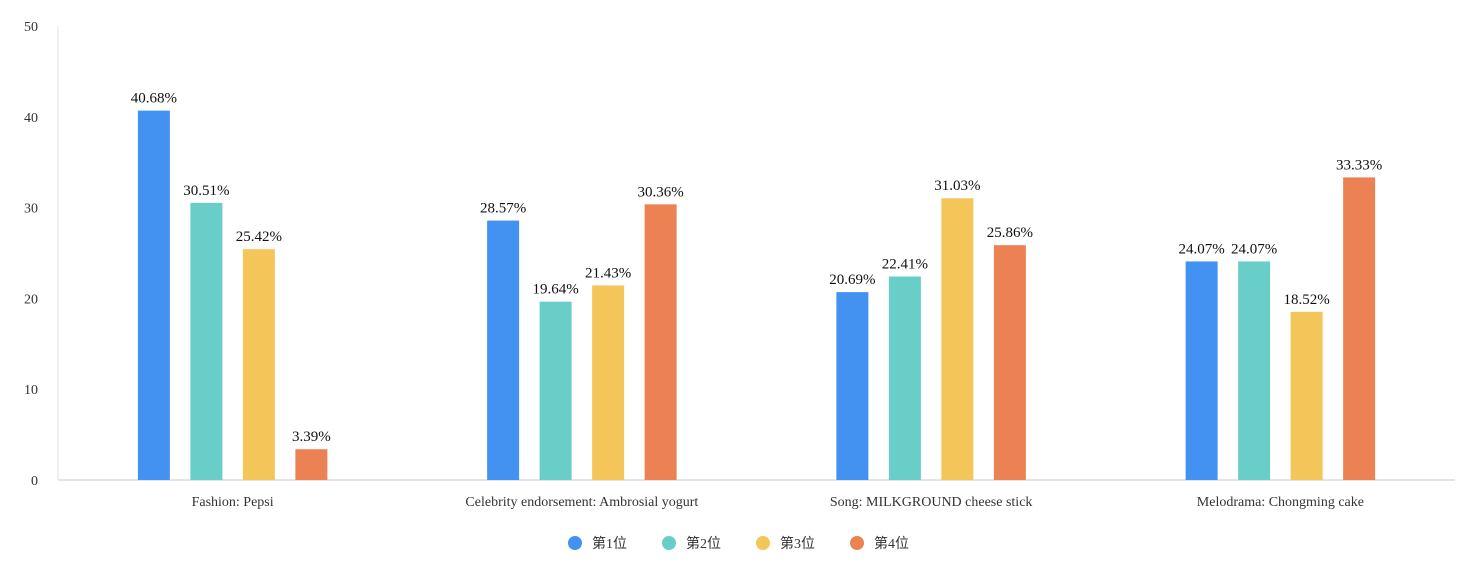 This screenshot has width=1463, height=565. What do you see at coordinates (661, 192) in the screenshot?
I see `data-label: 30.36%` at bounding box center [661, 192].